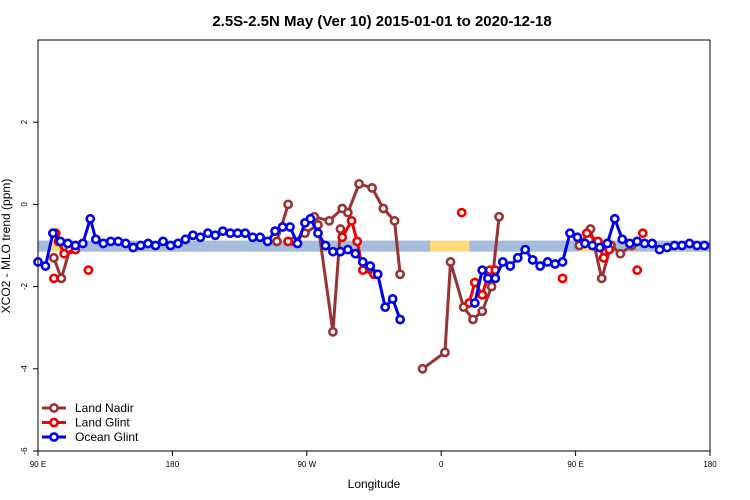  Describe the element at coordinates (54, 437) in the screenshot. I see `legend-marker-ocean-glint` at that location.